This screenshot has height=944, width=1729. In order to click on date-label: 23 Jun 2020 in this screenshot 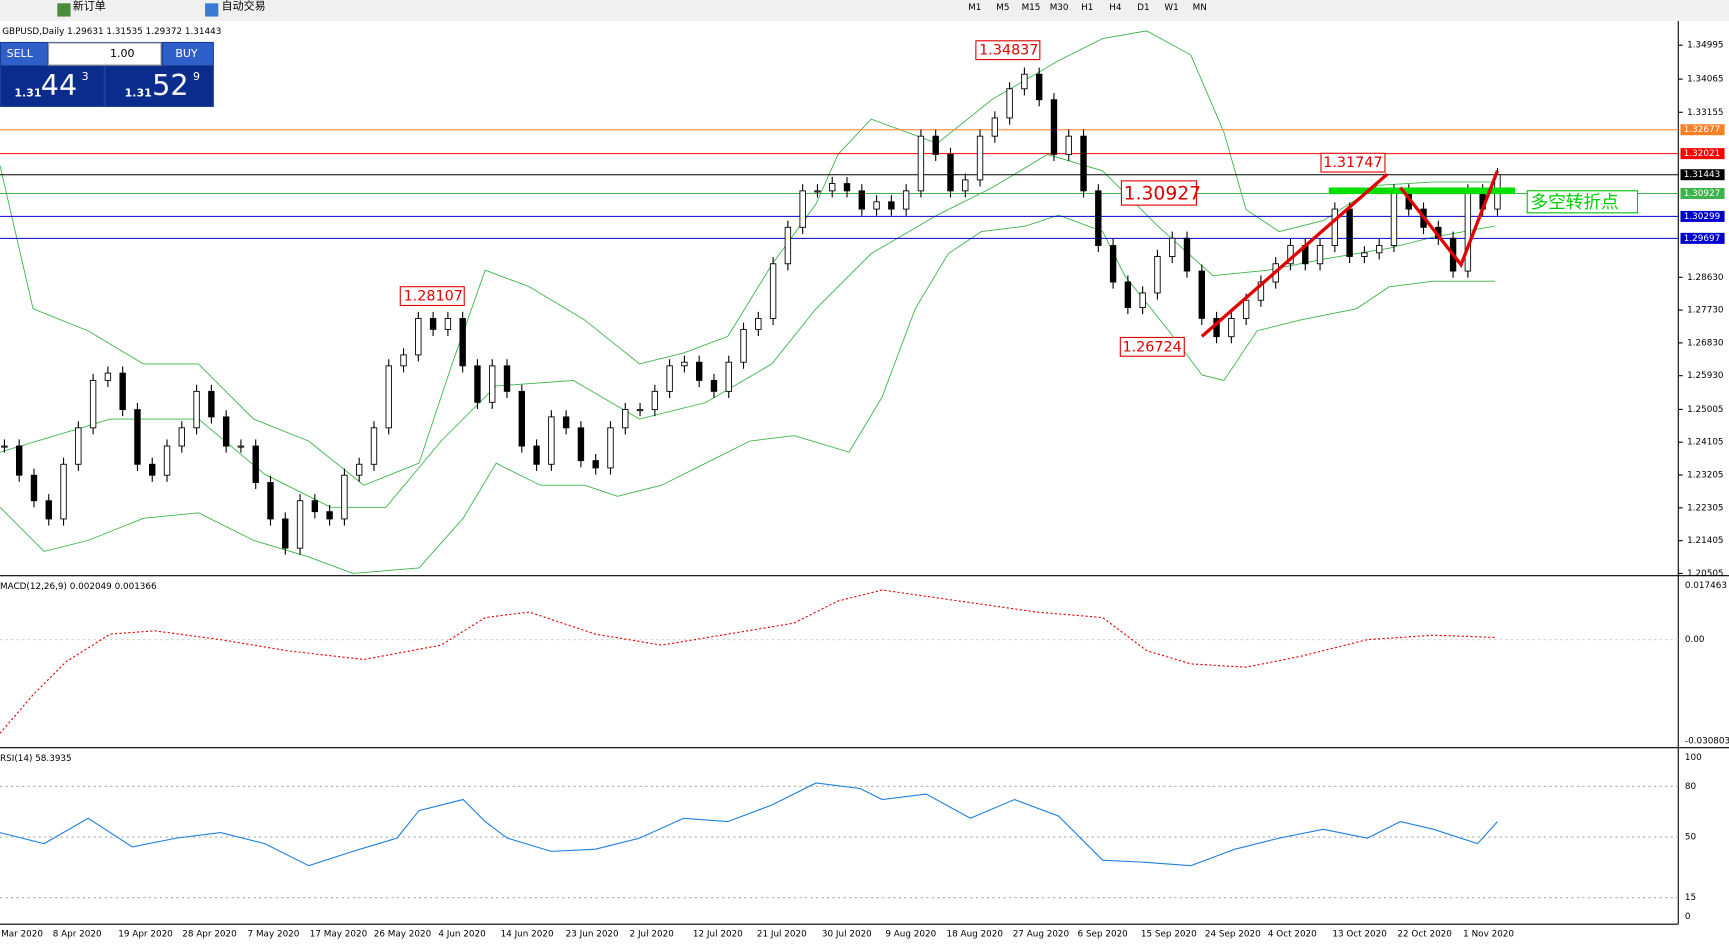, I will do `click(592, 935)`.